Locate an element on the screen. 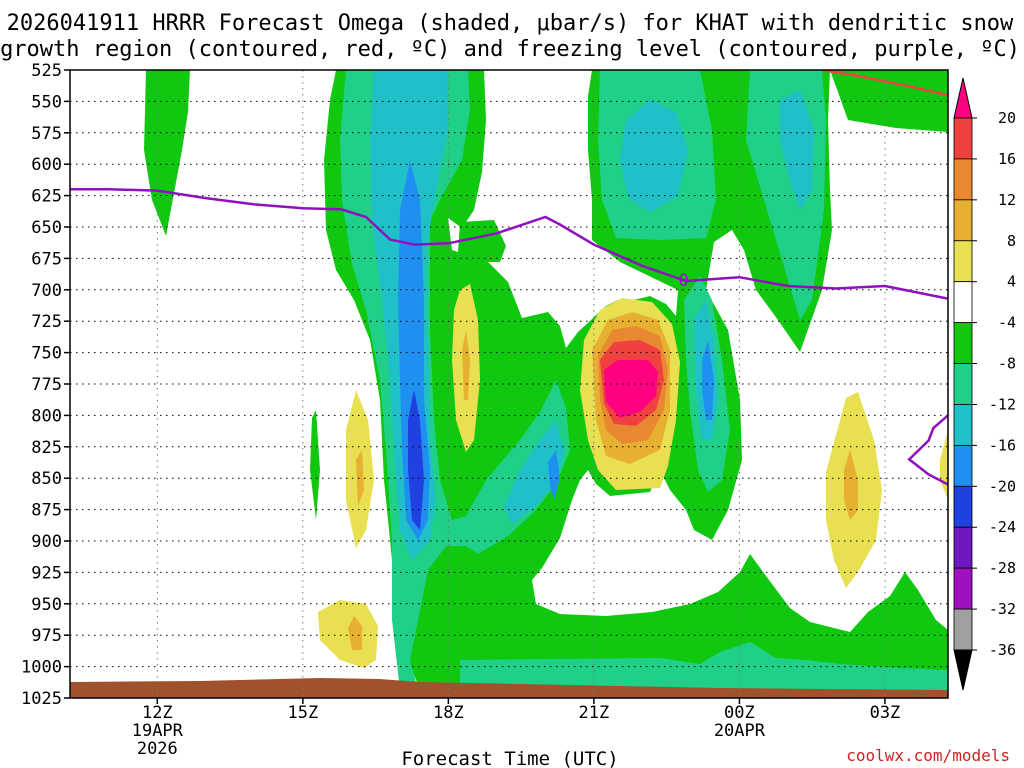 The image size is (1024, 768). y-tick-label: 650 is located at coordinates (46, 228).